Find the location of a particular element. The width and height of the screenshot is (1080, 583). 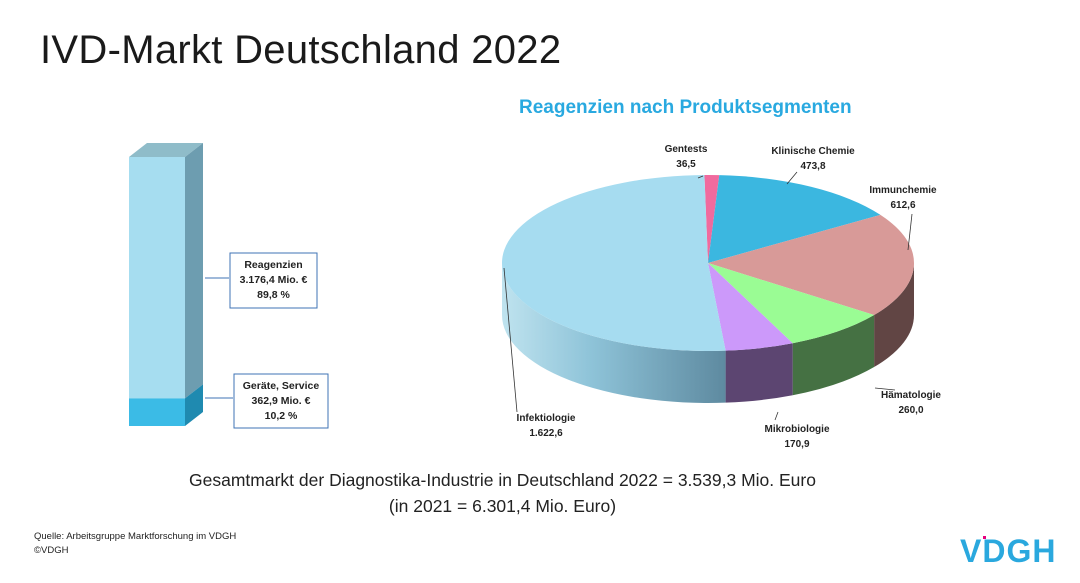

bar-label-geraete-service-value: 362,9 Mio. € is located at coordinates (281, 401).